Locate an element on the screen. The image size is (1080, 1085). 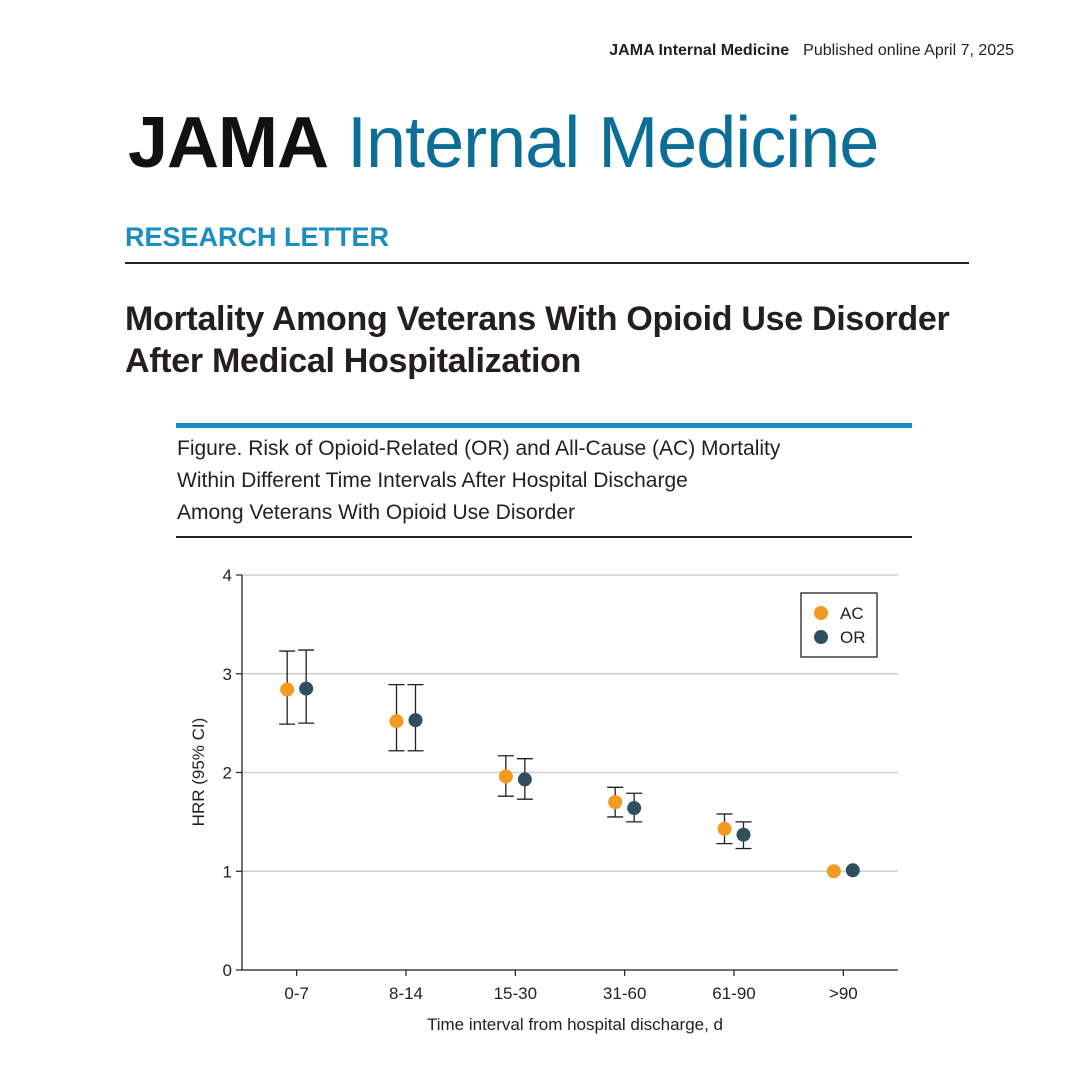
legend-marker-or is located at coordinates (821, 637).